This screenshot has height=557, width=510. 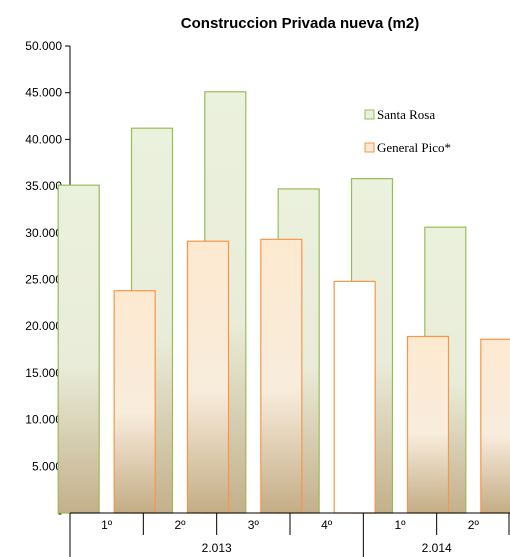 What do you see at coordinates (369, 147) in the screenshot?
I see `legend-swatch-general-pico` at bounding box center [369, 147].